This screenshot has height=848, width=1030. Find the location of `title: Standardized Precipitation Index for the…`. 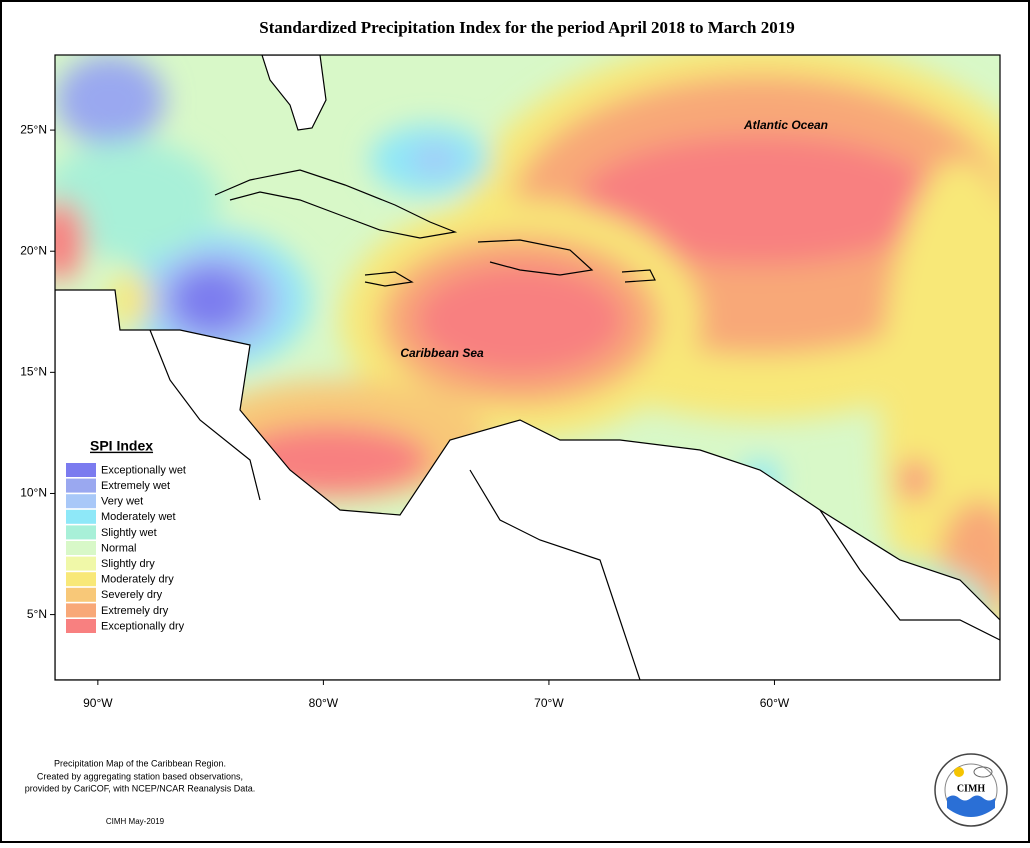

title: Standardized Precipitation Index for the… is located at coordinates (527, 27).